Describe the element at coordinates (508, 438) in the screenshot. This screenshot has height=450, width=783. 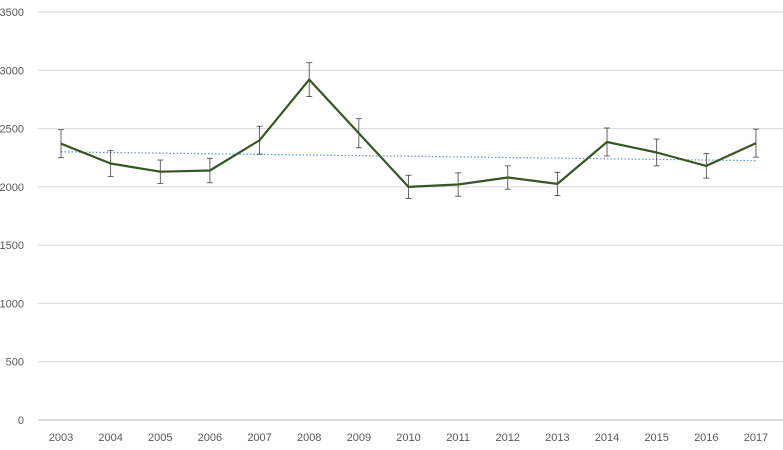
I see `x-tick-label: 2012` at that location.